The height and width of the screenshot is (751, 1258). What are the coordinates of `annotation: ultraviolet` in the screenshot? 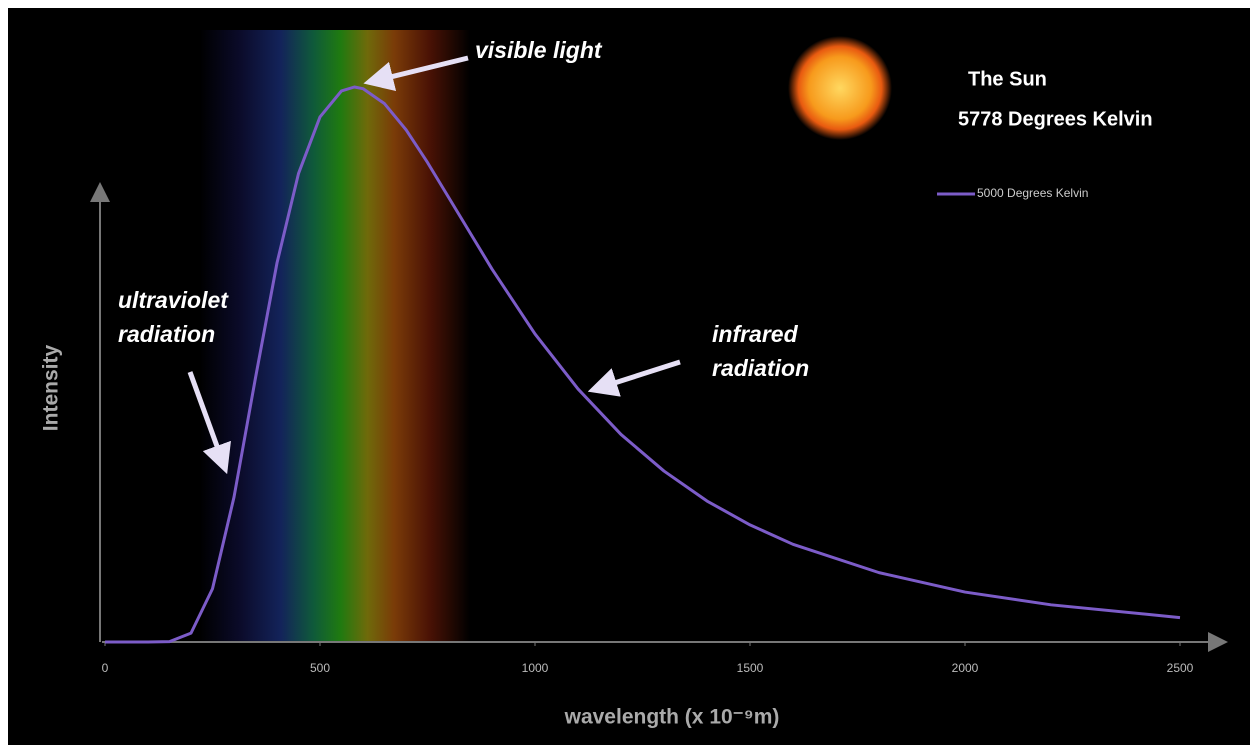 It's located at (173, 300).